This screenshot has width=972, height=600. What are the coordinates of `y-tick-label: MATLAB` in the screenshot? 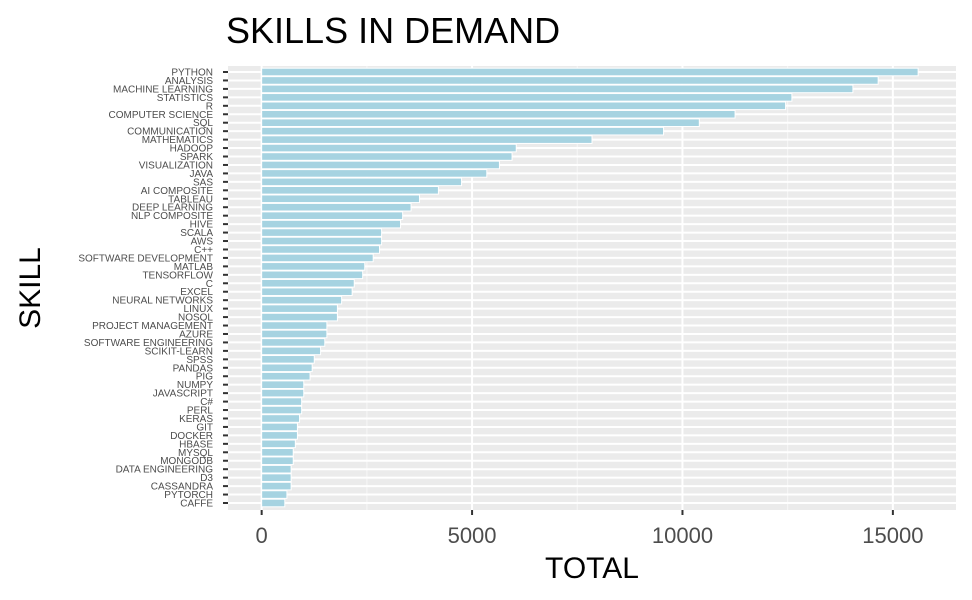 It's located at (194, 267).